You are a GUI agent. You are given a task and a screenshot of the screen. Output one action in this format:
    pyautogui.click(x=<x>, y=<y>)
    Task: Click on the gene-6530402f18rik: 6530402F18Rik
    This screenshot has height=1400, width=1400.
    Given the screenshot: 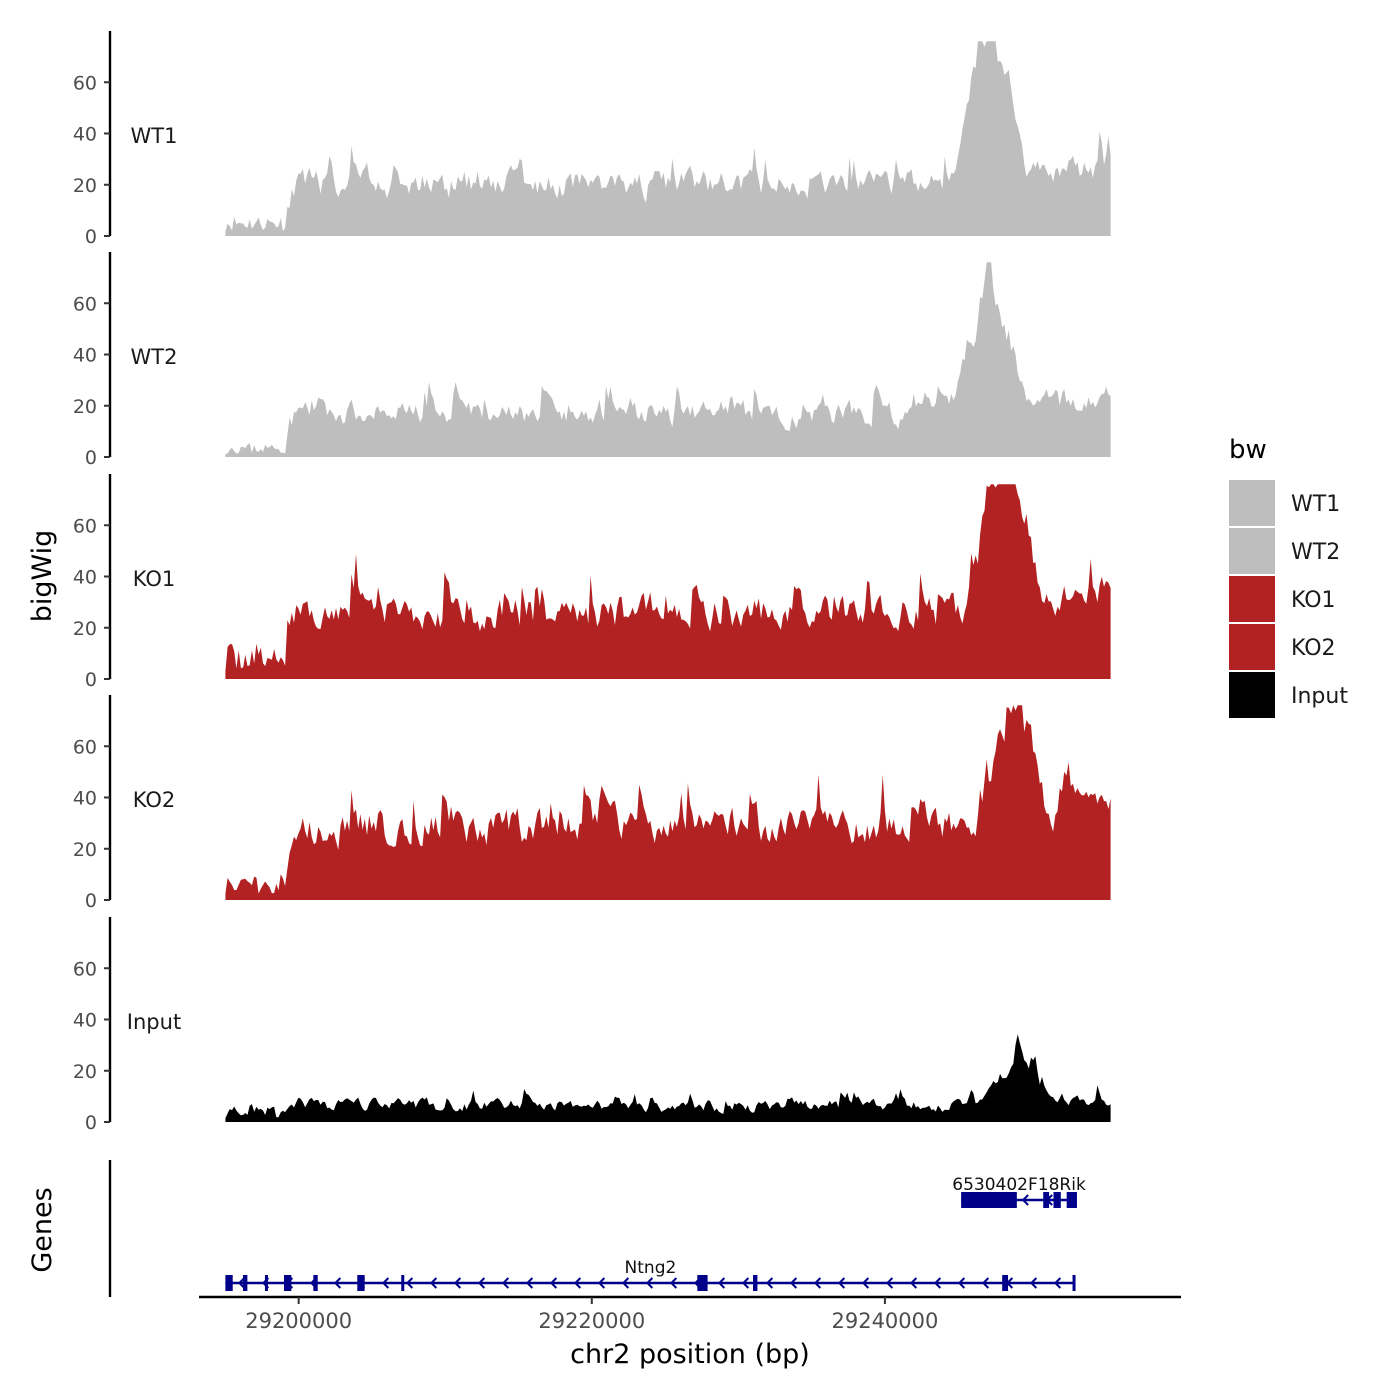 What is the action you would take?
    pyautogui.click(x=1019, y=1191)
    